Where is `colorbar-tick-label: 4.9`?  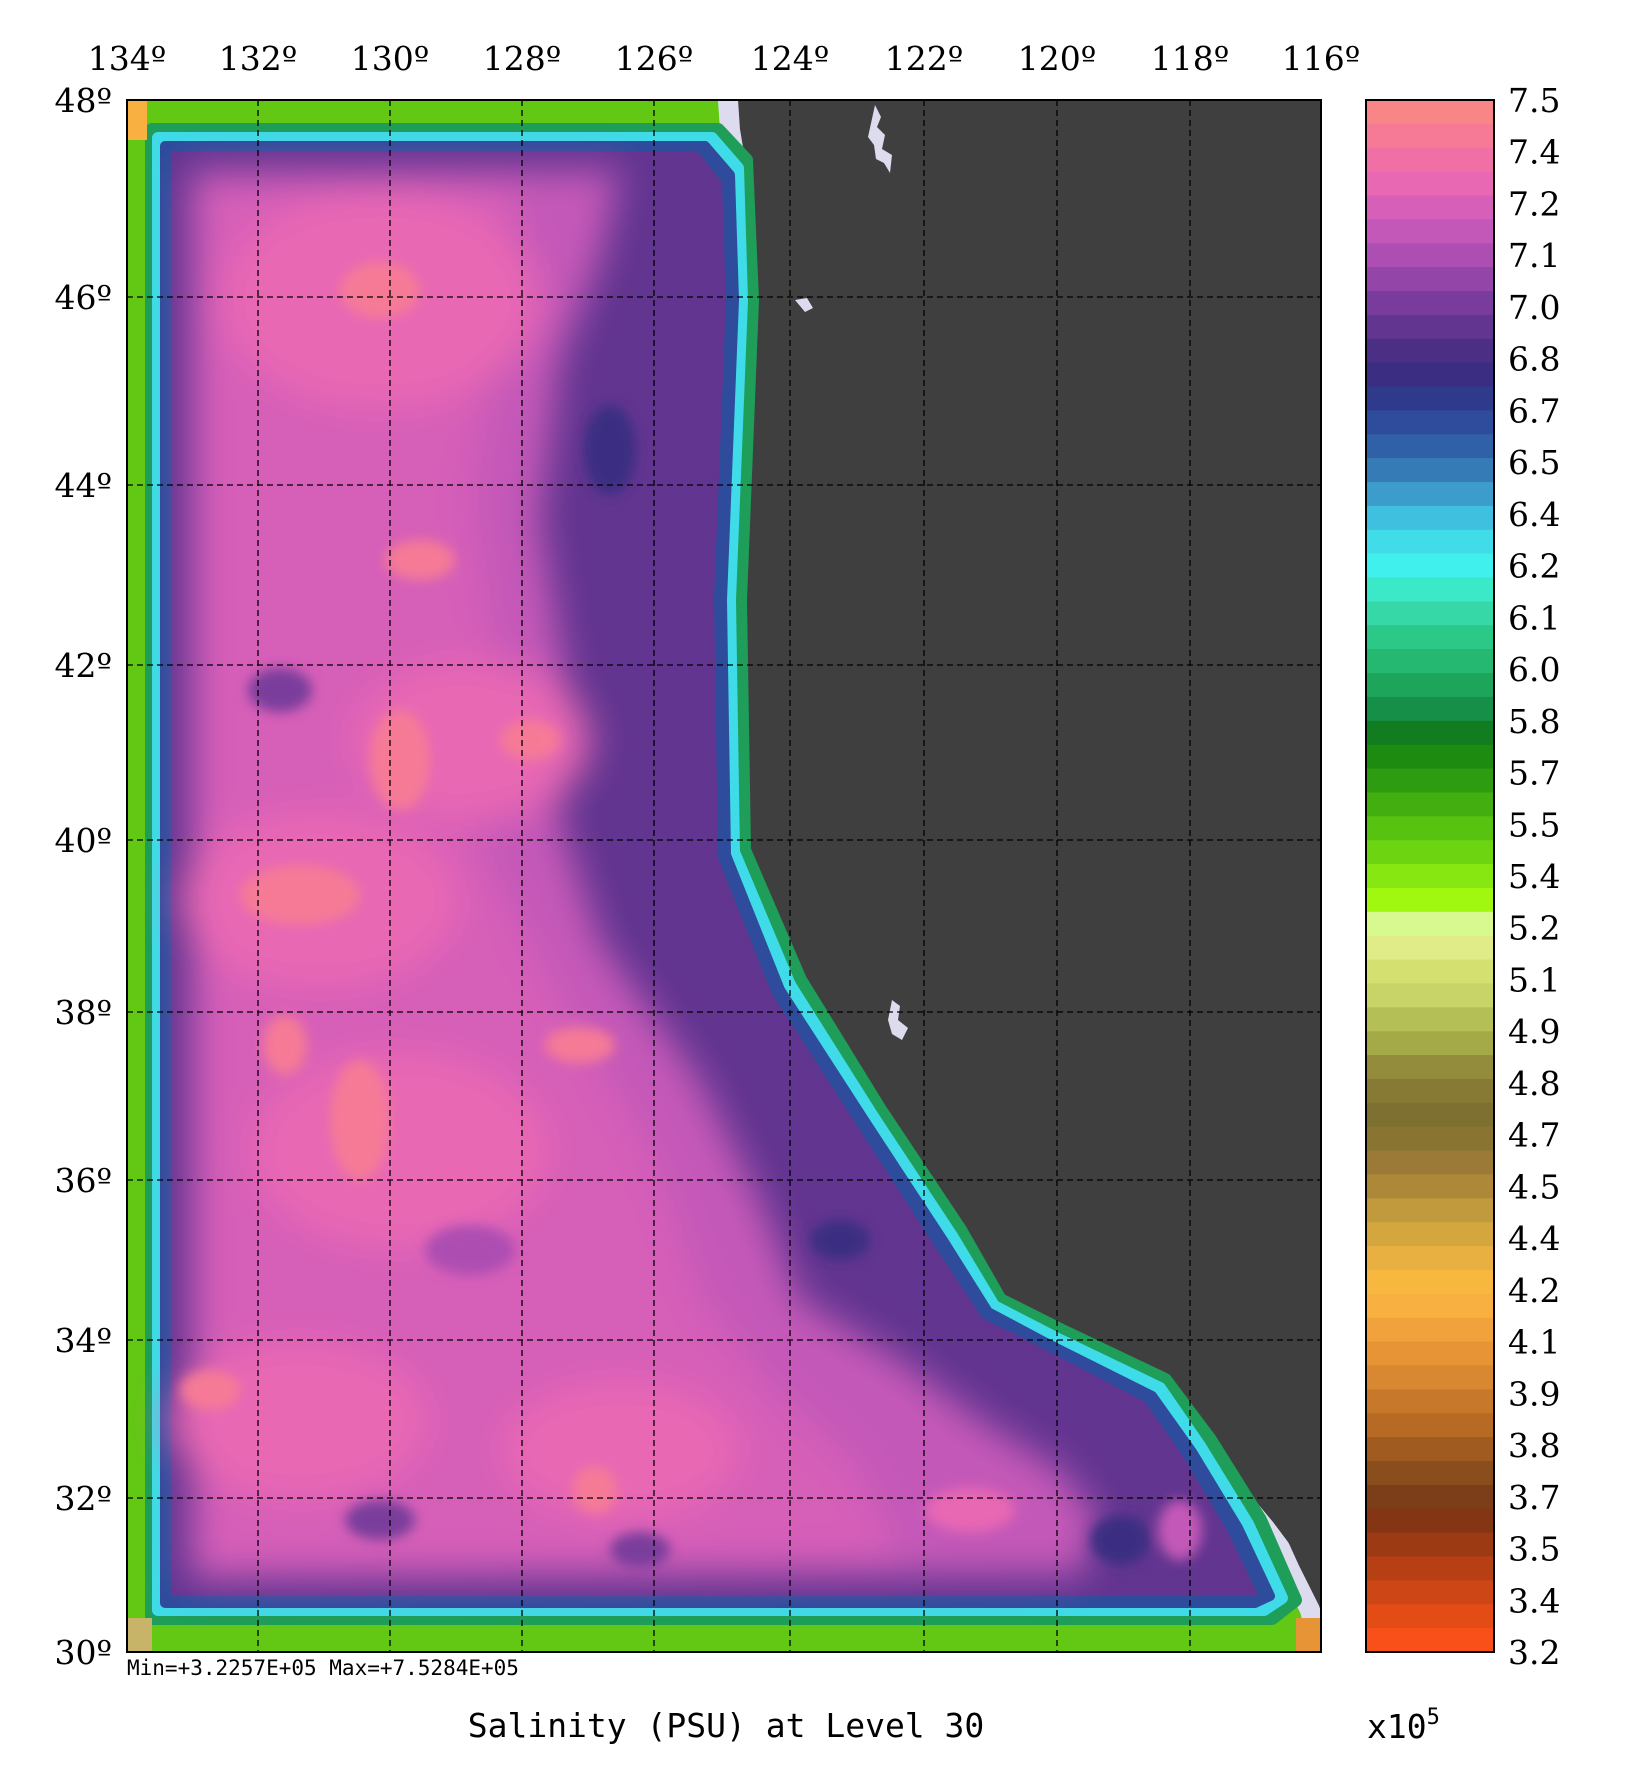 colorbar-tick-label: 4.9 is located at coordinates (1534, 1031).